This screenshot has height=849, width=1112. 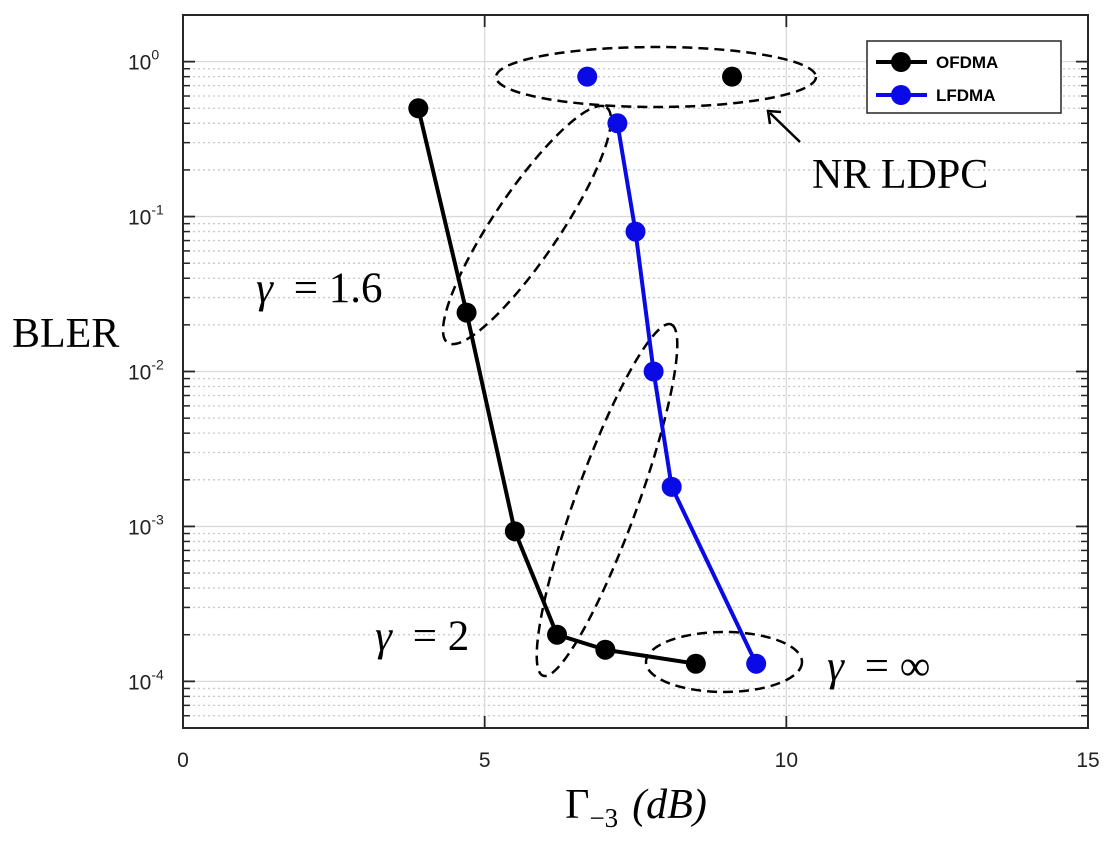 What do you see at coordinates (1087, 760) in the screenshot?
I see `x-tick-label: 15` at bounding box center [1087, 760].